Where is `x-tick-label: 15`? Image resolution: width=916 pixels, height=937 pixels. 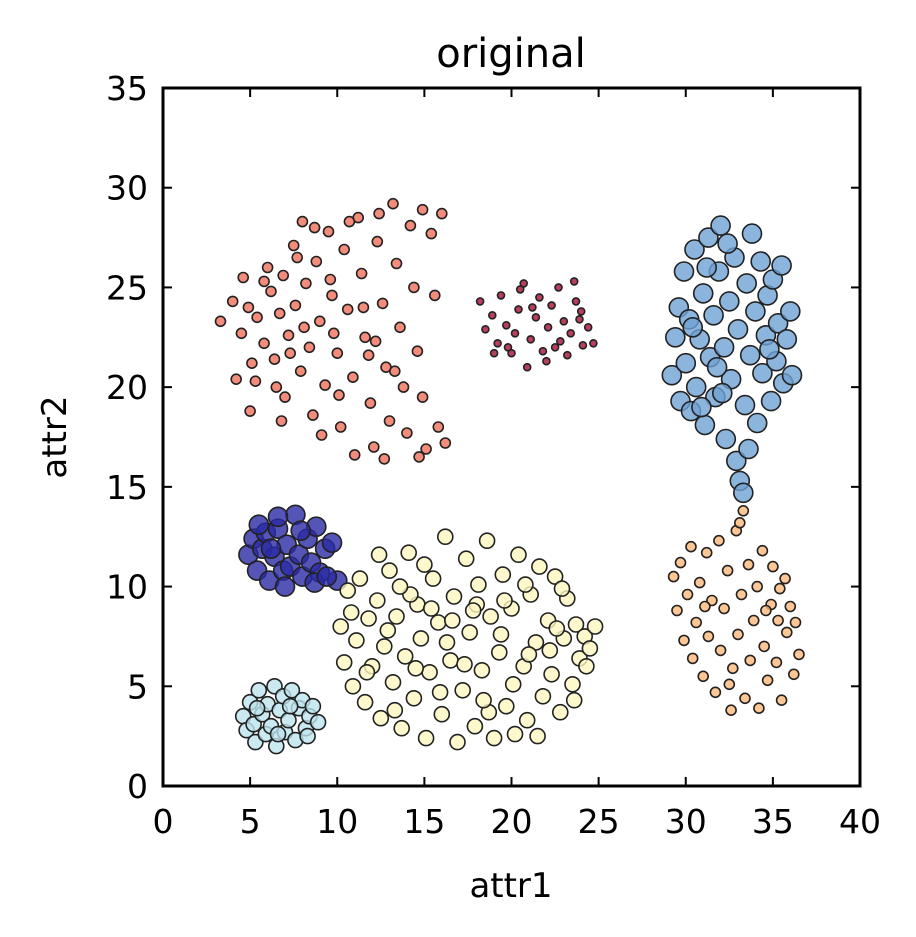 x-tick-label: 15 is located at coordinates (424, 821).